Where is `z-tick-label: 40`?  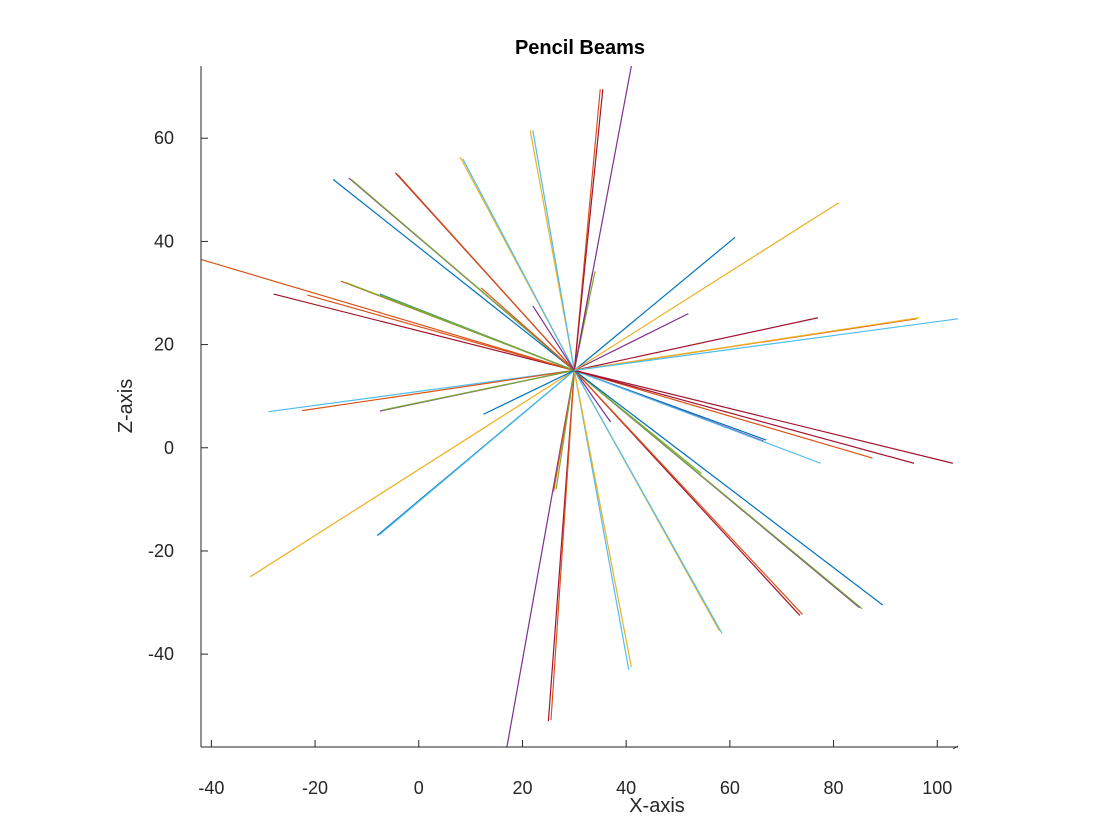
z-tick-label: 40 is located at coordinates (164, 241).